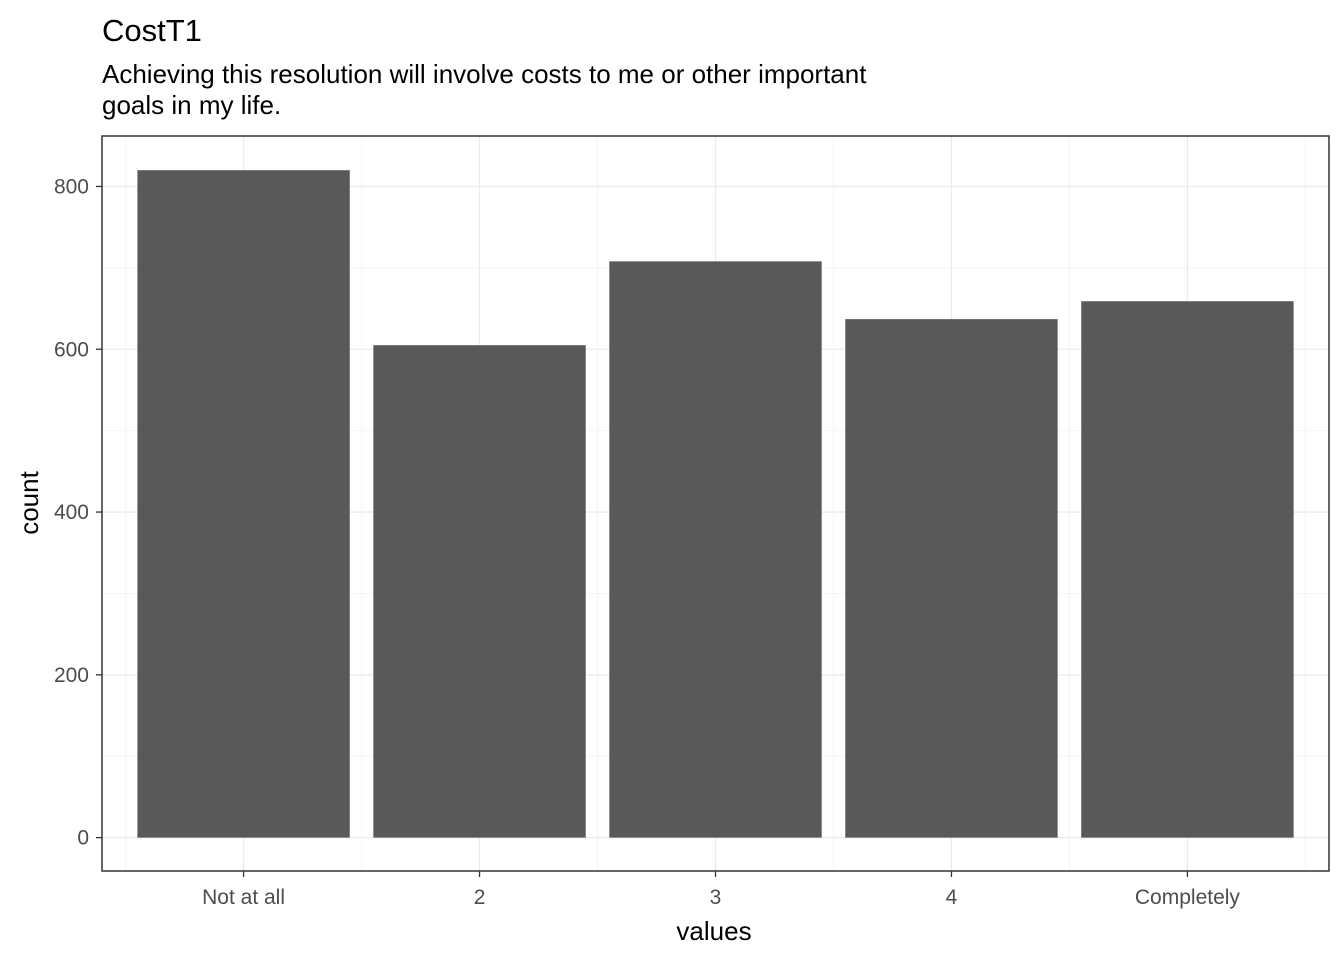 The height and width of the screenshot is (960, 1344). What do you see at coordinates (1188, 897) in the screenshot?
I see `x-tick-label: Completely` at bounding box center [1188, 897].